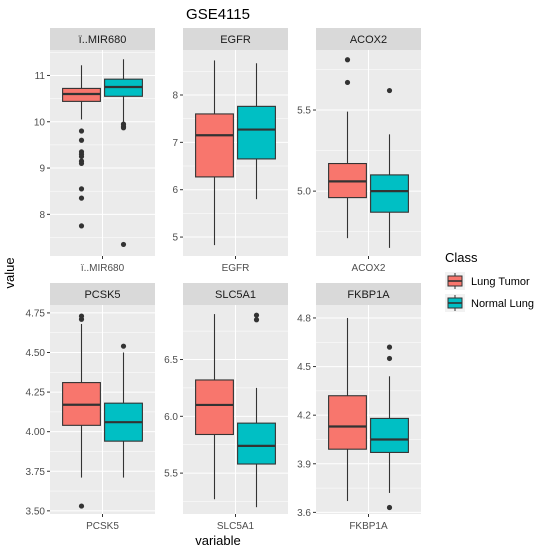 The height and width of the screenshot is (550, 539). I want to click on x-tick-label: ACOX2, so click(369, 268).